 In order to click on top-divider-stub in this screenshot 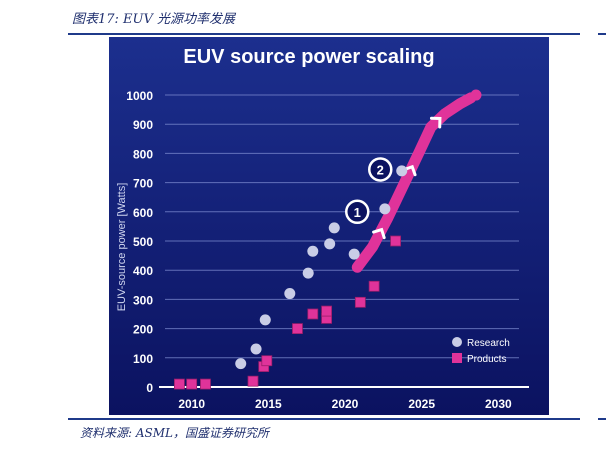, I will do `click(602, 34)`.